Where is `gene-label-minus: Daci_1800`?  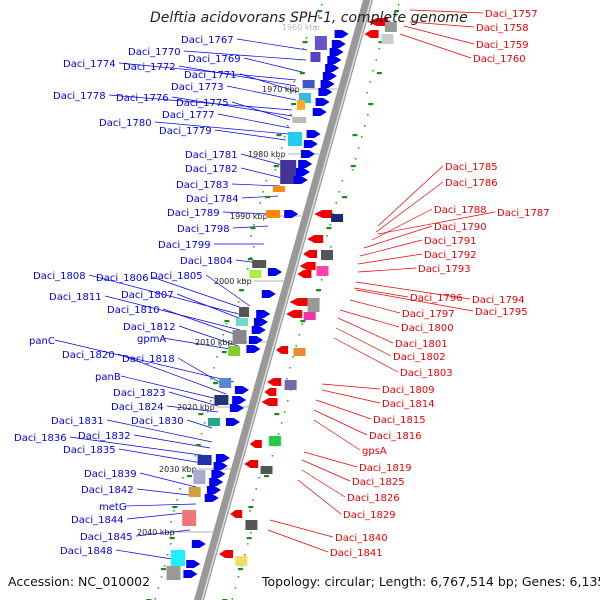 gene-label-minus: Daci_1800 is located at coordinates (427, 328).